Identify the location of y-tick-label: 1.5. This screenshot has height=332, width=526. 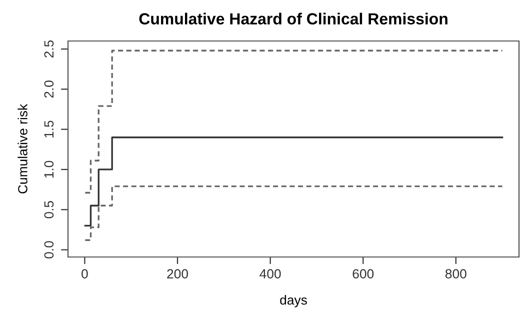
(49, 129).